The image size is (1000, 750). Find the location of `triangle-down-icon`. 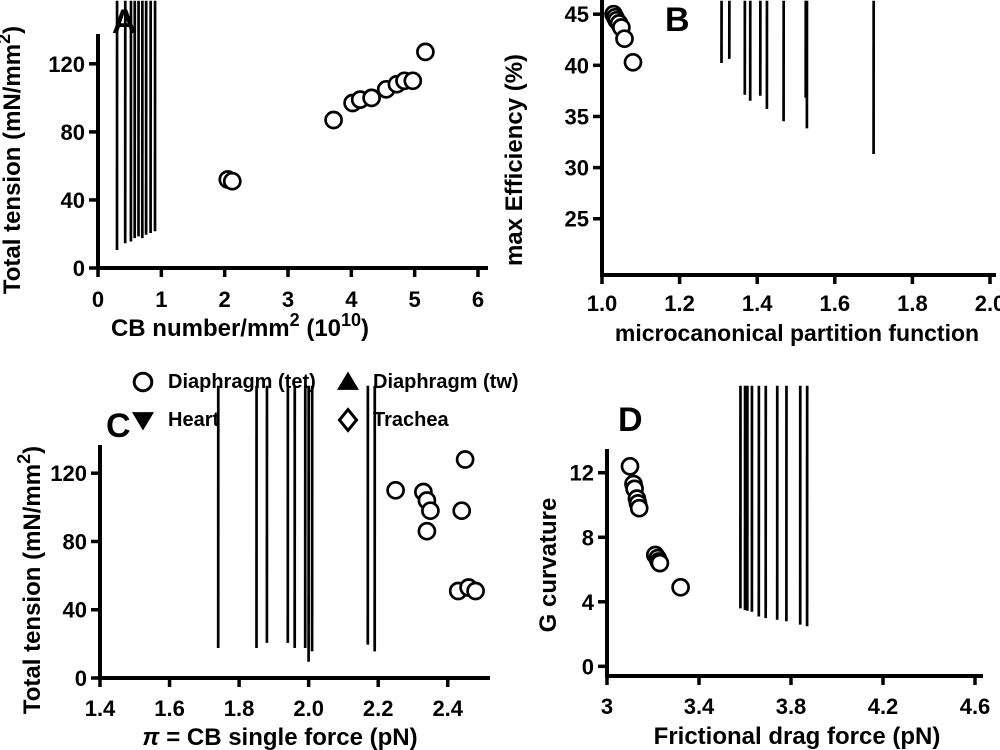

triangle-down-icon is located at coordinates (143, 421).